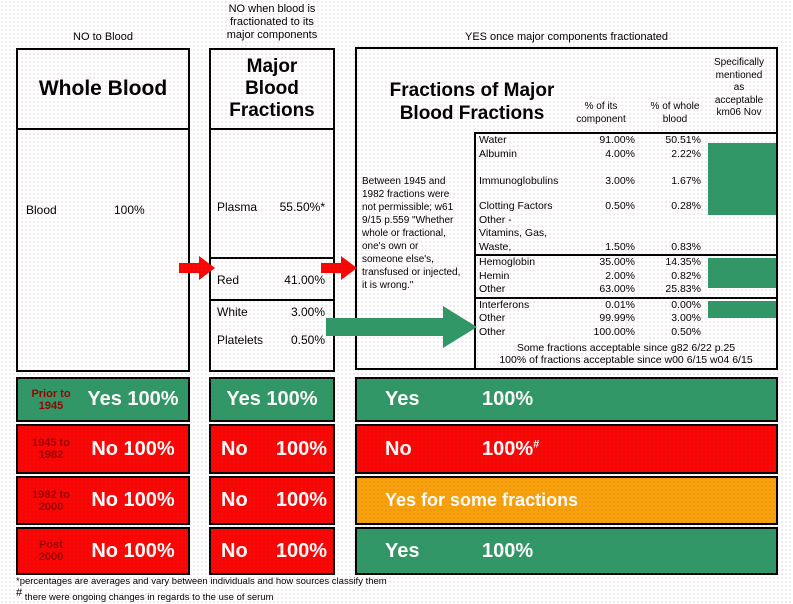 The width and height of the screenshot is (793, 604). Describe the element at coordinates (232, 312) in the screenshot. I see `white-cells-label: White` at that location.